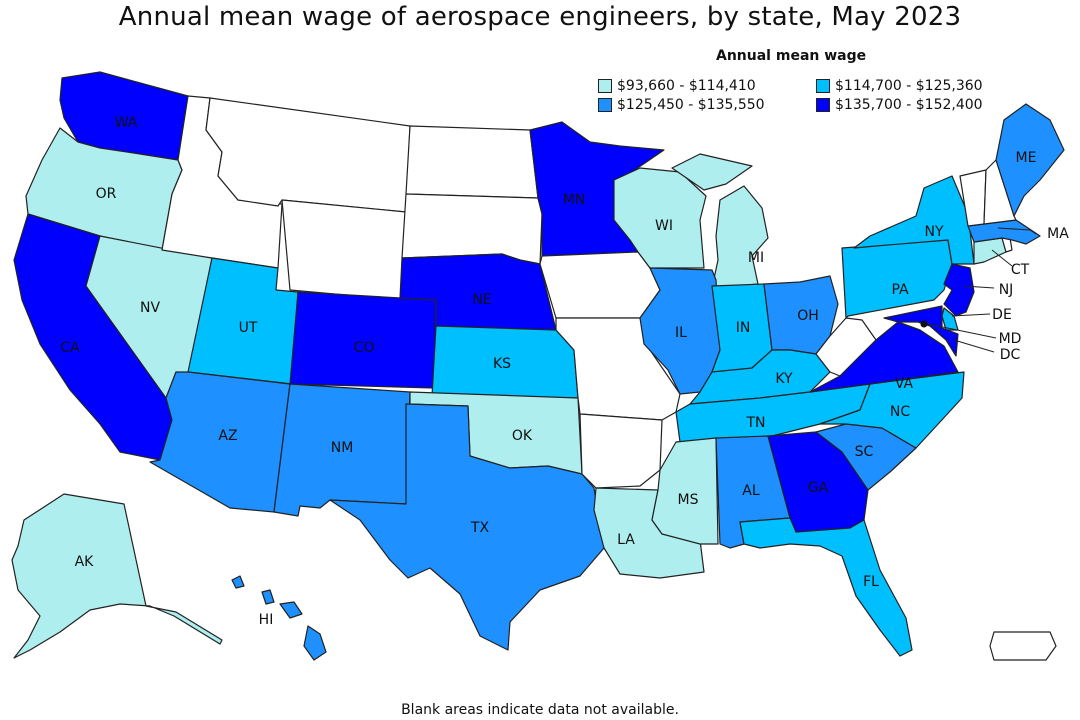  What do you see at coordinates (971, 315) in the screenshot?
I see `leader-line-de` at bounding box center [971, 315].